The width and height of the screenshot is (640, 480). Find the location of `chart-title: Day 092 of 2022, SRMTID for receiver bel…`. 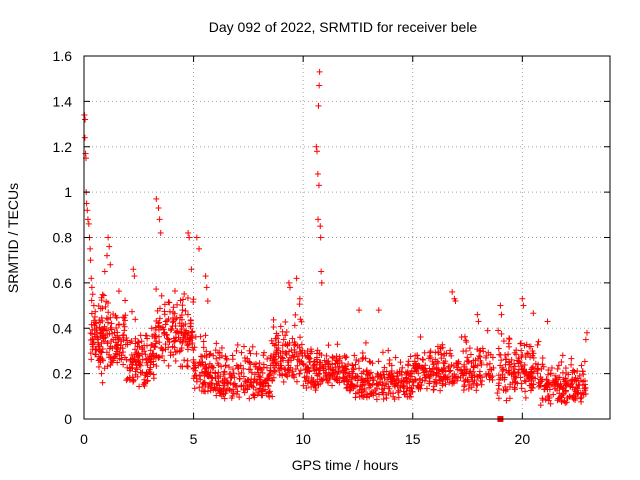

chart-title: Day 092 of 2022, SRMTID for receiver bel… is located at coordinates (343, 27).